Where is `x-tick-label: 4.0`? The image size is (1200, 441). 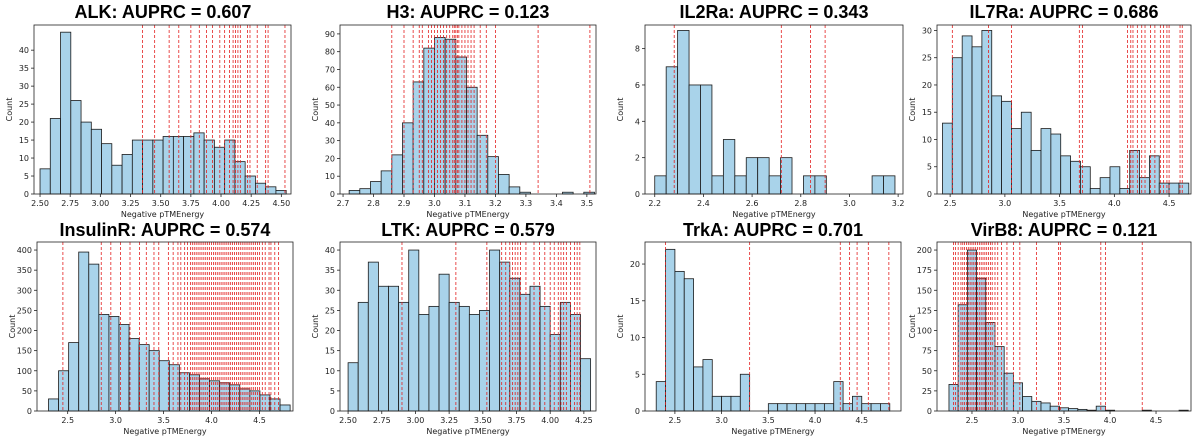
x-tick-label: 4.0 is located at coordinates (1110, 420).